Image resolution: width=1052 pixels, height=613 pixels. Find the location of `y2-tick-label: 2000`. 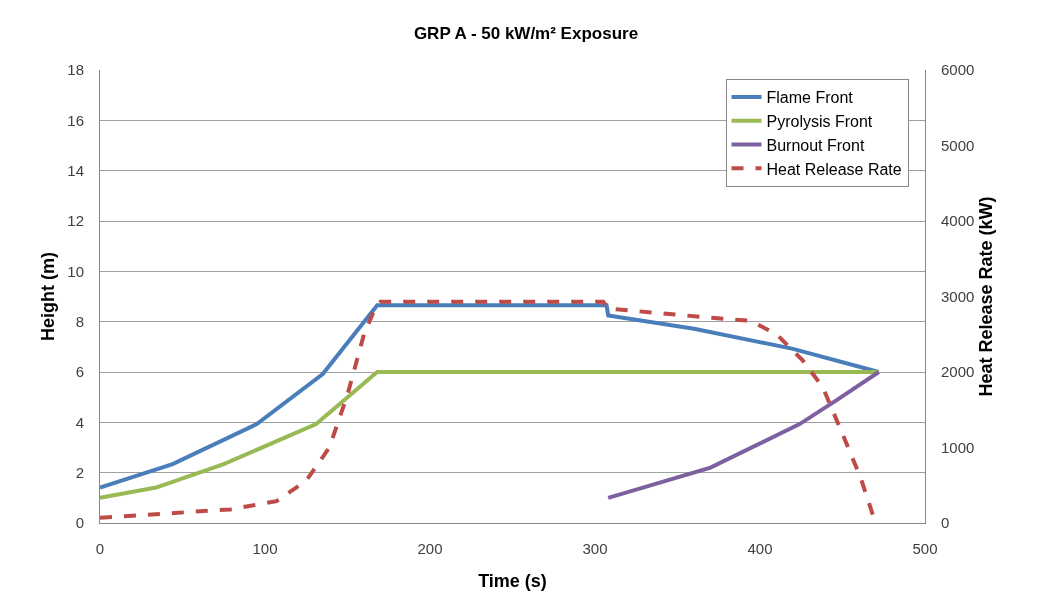

y2-tick-label: 2000 is located at coordinates (958, 372).